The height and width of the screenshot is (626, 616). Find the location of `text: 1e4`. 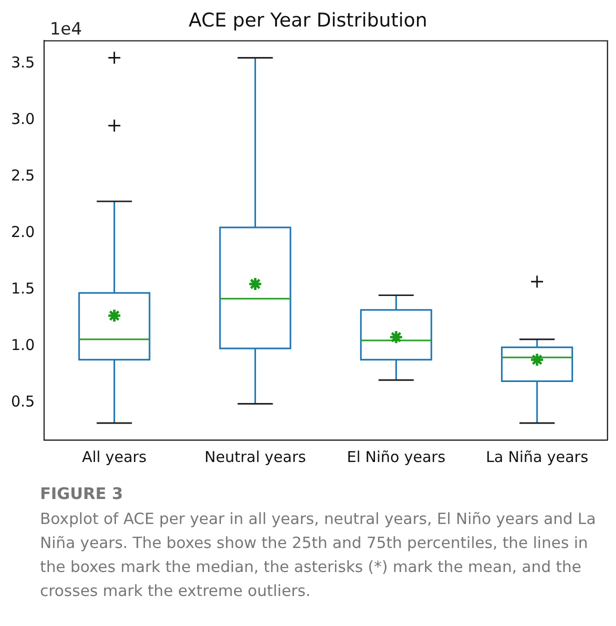

text: 1e4 is located at coordinates (66, 30).